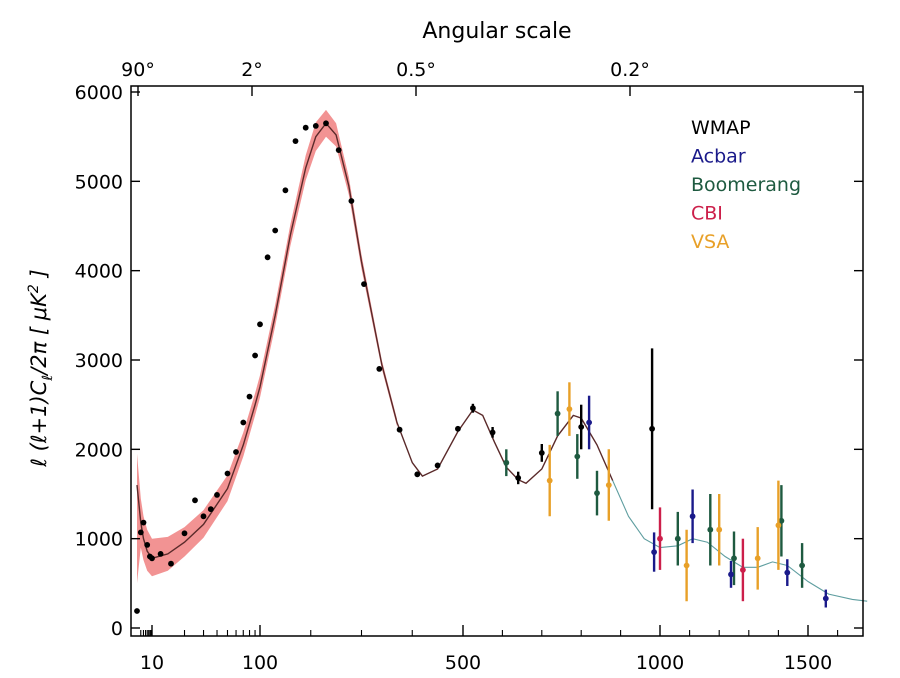 The width and height of the screenshot is (900, 678). I want to click on y-tick-label: 1000, so click(99, 540).